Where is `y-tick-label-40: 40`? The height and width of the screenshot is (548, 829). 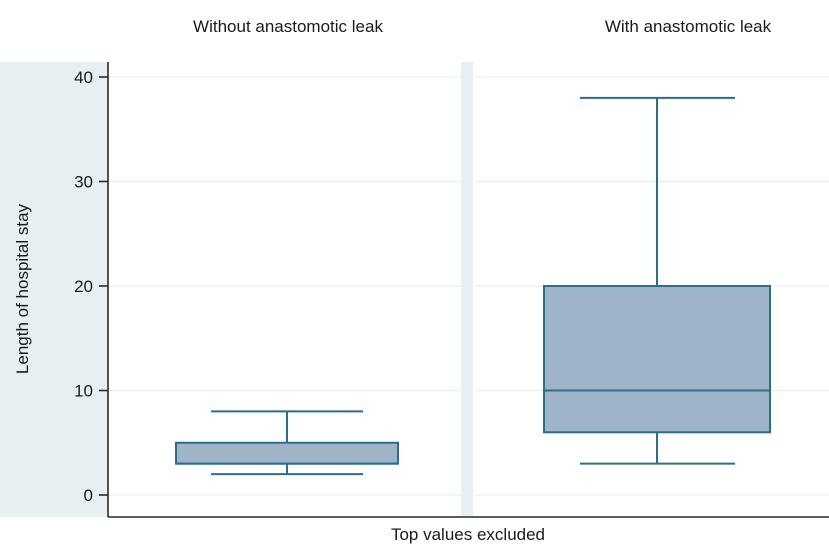 y-tick-label-40: 40 is located at coordinates (83, 77).